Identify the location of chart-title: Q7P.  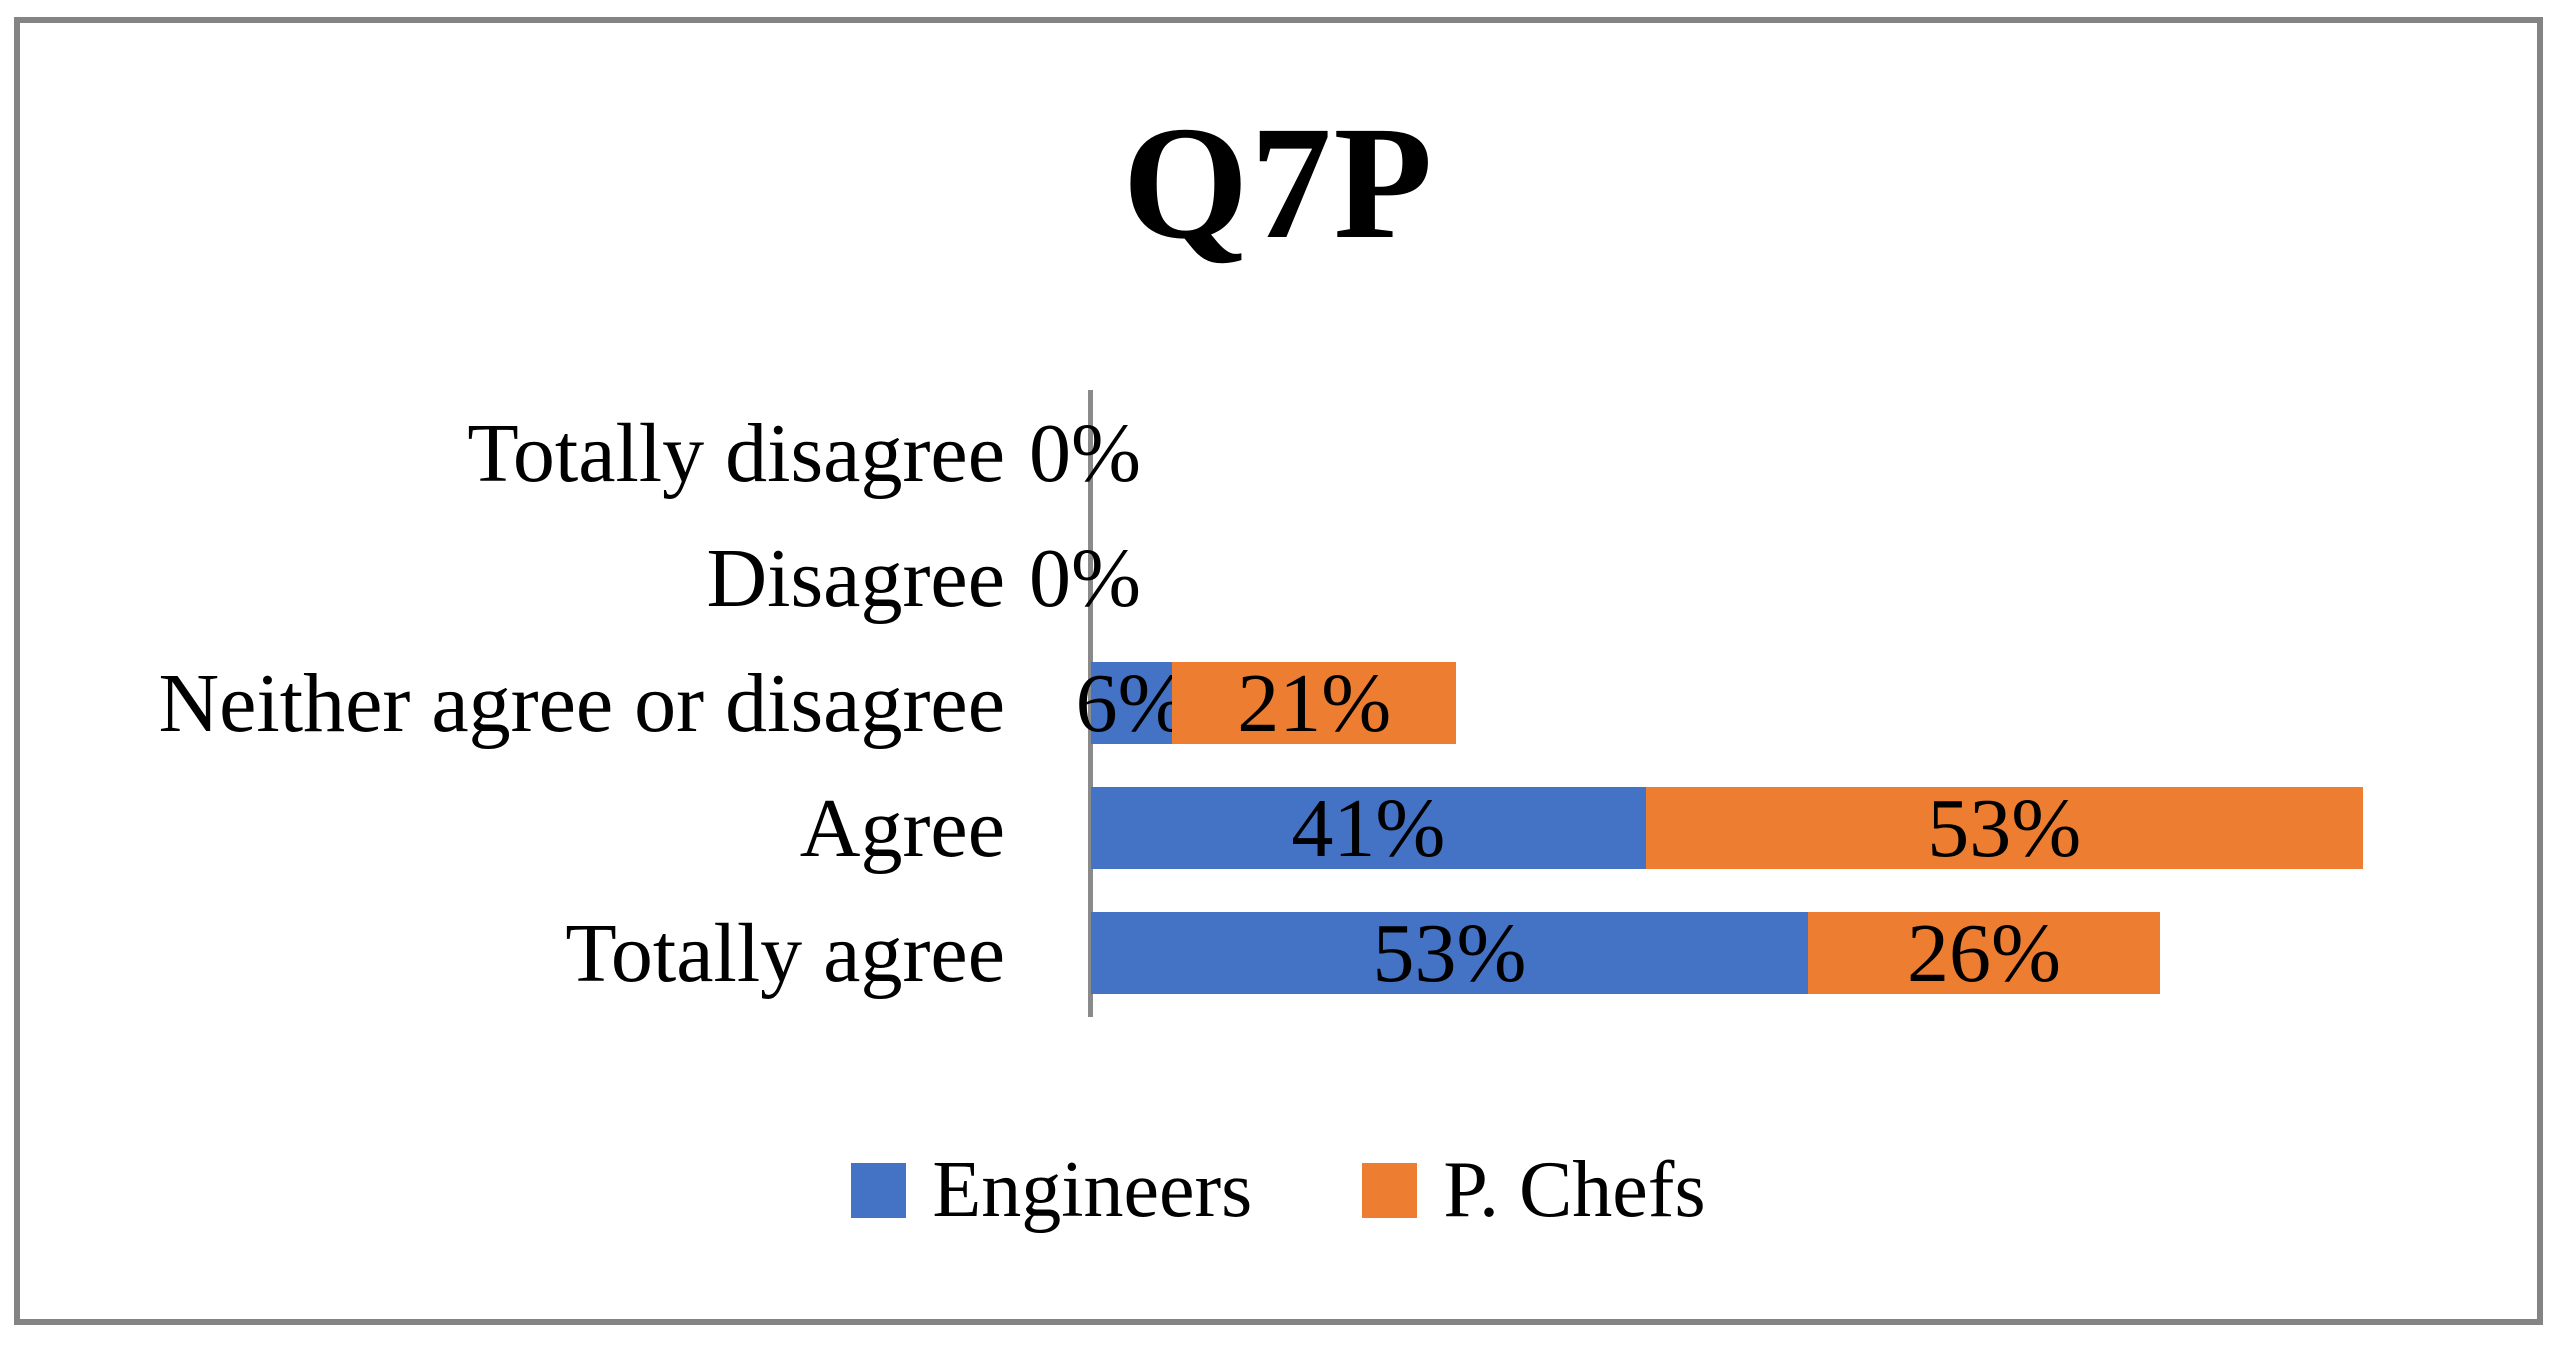
(1278, 183).